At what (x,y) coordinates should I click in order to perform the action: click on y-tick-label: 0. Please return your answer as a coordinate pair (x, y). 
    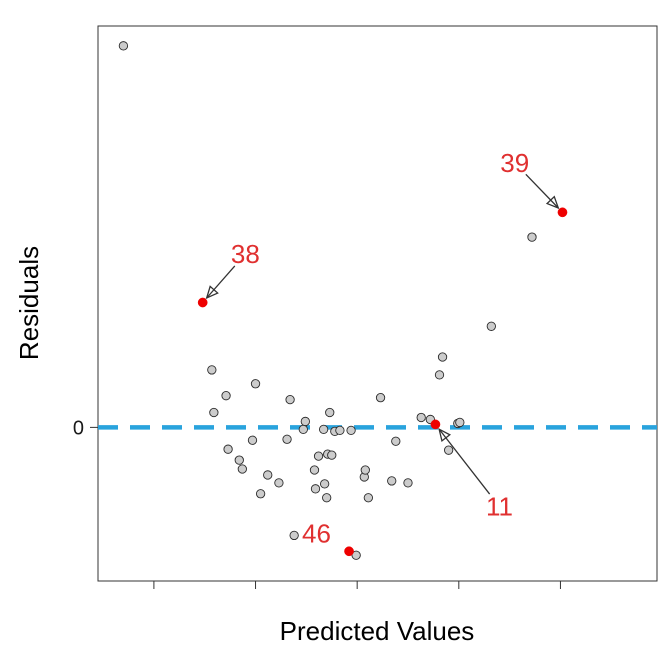
    Looking at the image, I should click on (78, 428).